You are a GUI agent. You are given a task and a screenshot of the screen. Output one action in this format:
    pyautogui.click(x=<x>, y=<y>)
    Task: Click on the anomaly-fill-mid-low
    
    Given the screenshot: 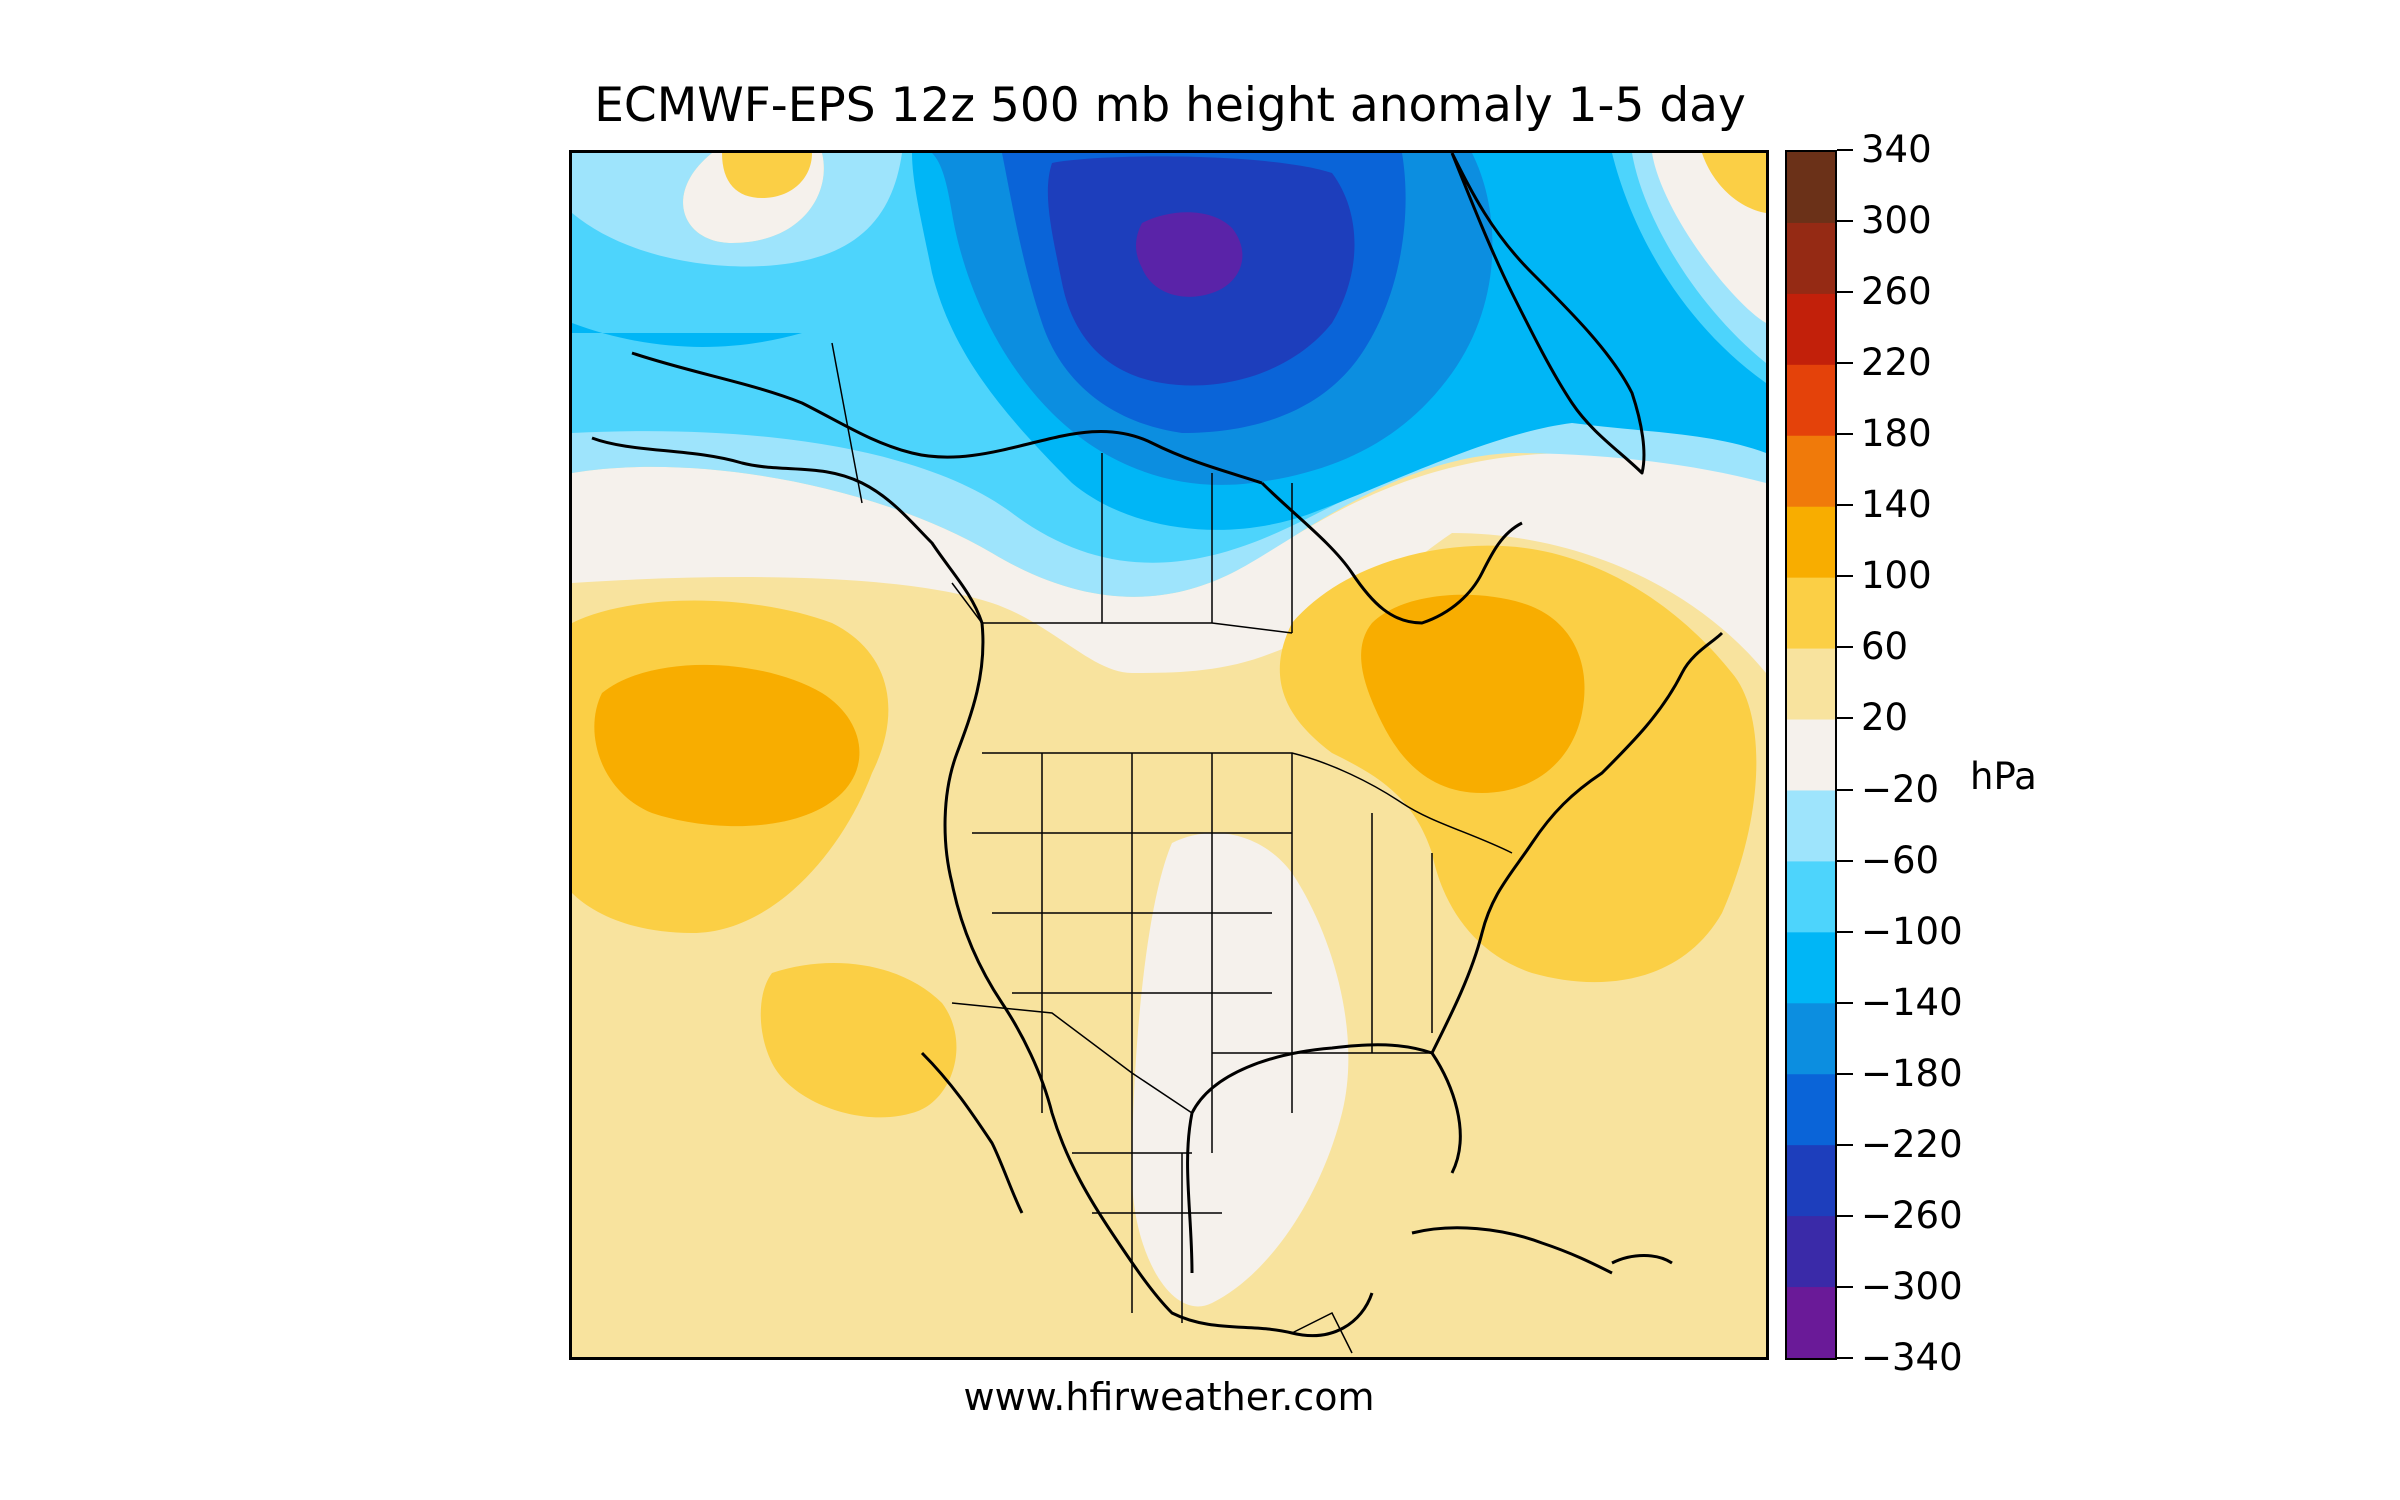 What is the action you would take?
    pyautogui.click(x=687, y=335)
    